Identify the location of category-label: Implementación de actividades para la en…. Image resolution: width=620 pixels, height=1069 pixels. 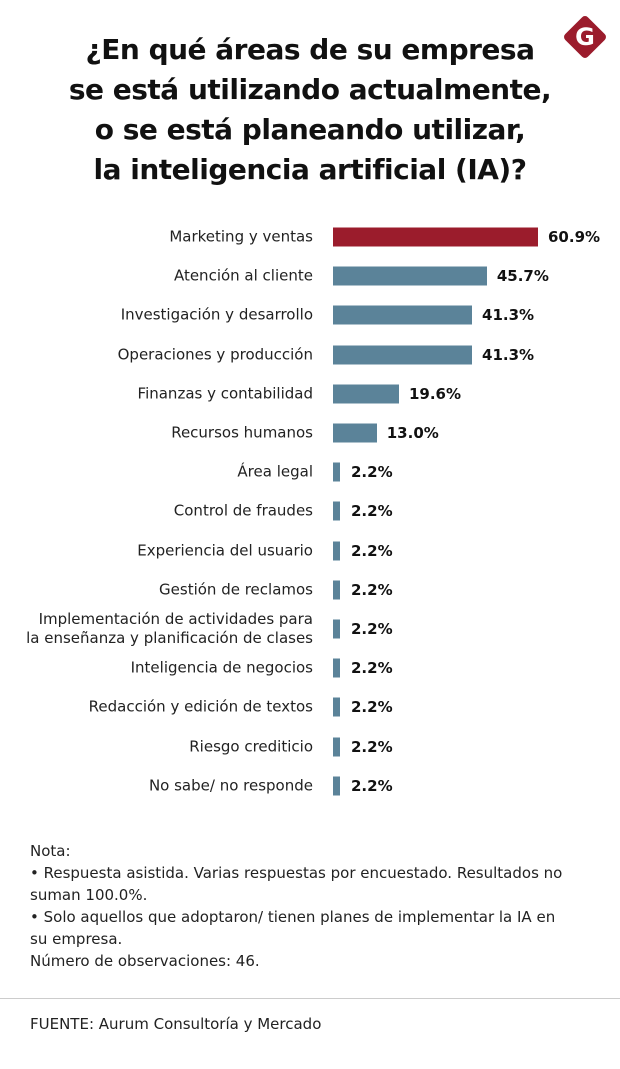
(169, 628).